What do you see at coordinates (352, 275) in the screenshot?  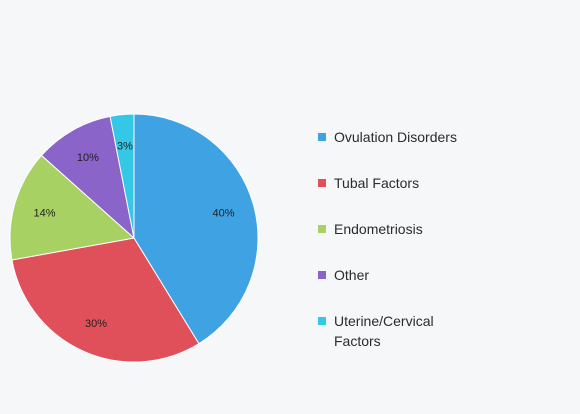 I see `legend-label: Other` at bounding box center [352, 275].